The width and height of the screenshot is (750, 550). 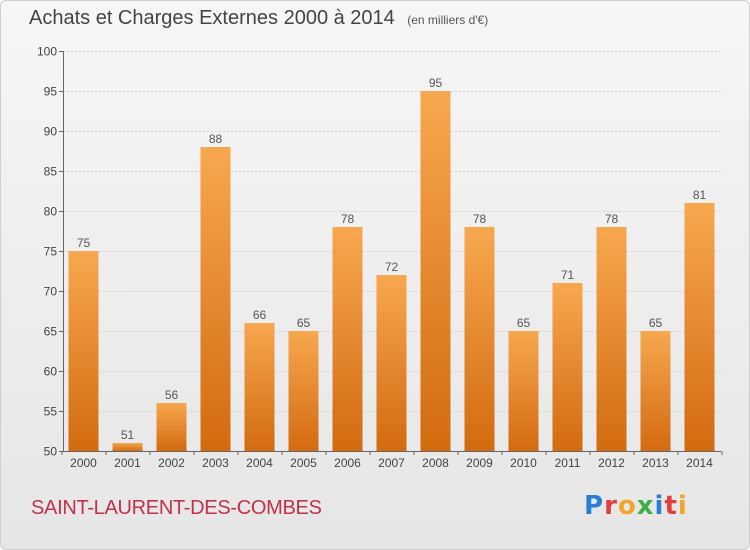 What do you see at coordinates (51, 92) in the screenshot?
I see `y-tick-label: 95` at bounding box center [51, 92].